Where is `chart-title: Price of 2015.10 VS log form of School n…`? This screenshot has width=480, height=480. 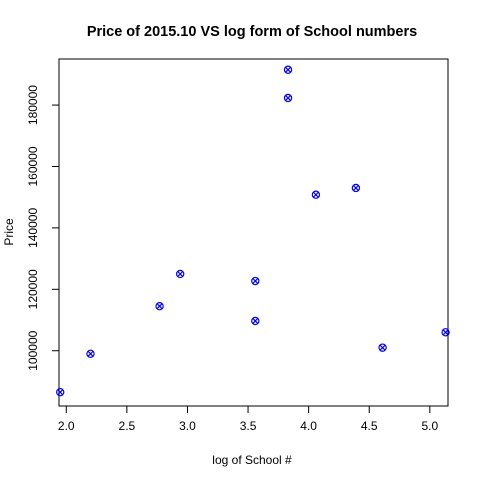
chart-title: Price of 2015.10 VS log form of School n… is located at coordinates (252, 32).